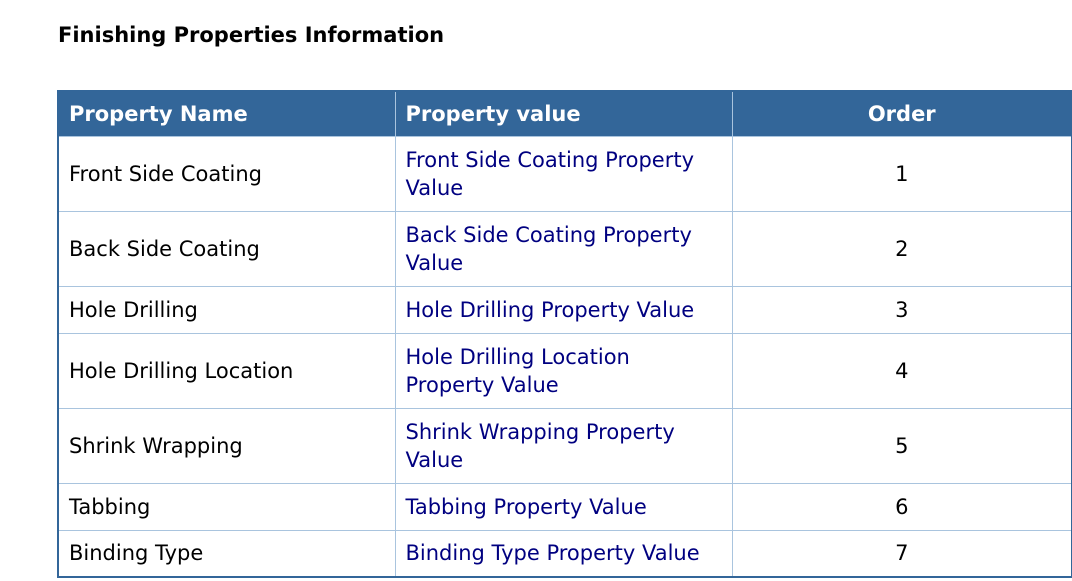 This screenshot has height=581, width=1072. What do you see at coordinates (226, 113) in the screenshot?
I see `column-header-property-name: Property Name` at bounding box center [226, 113].